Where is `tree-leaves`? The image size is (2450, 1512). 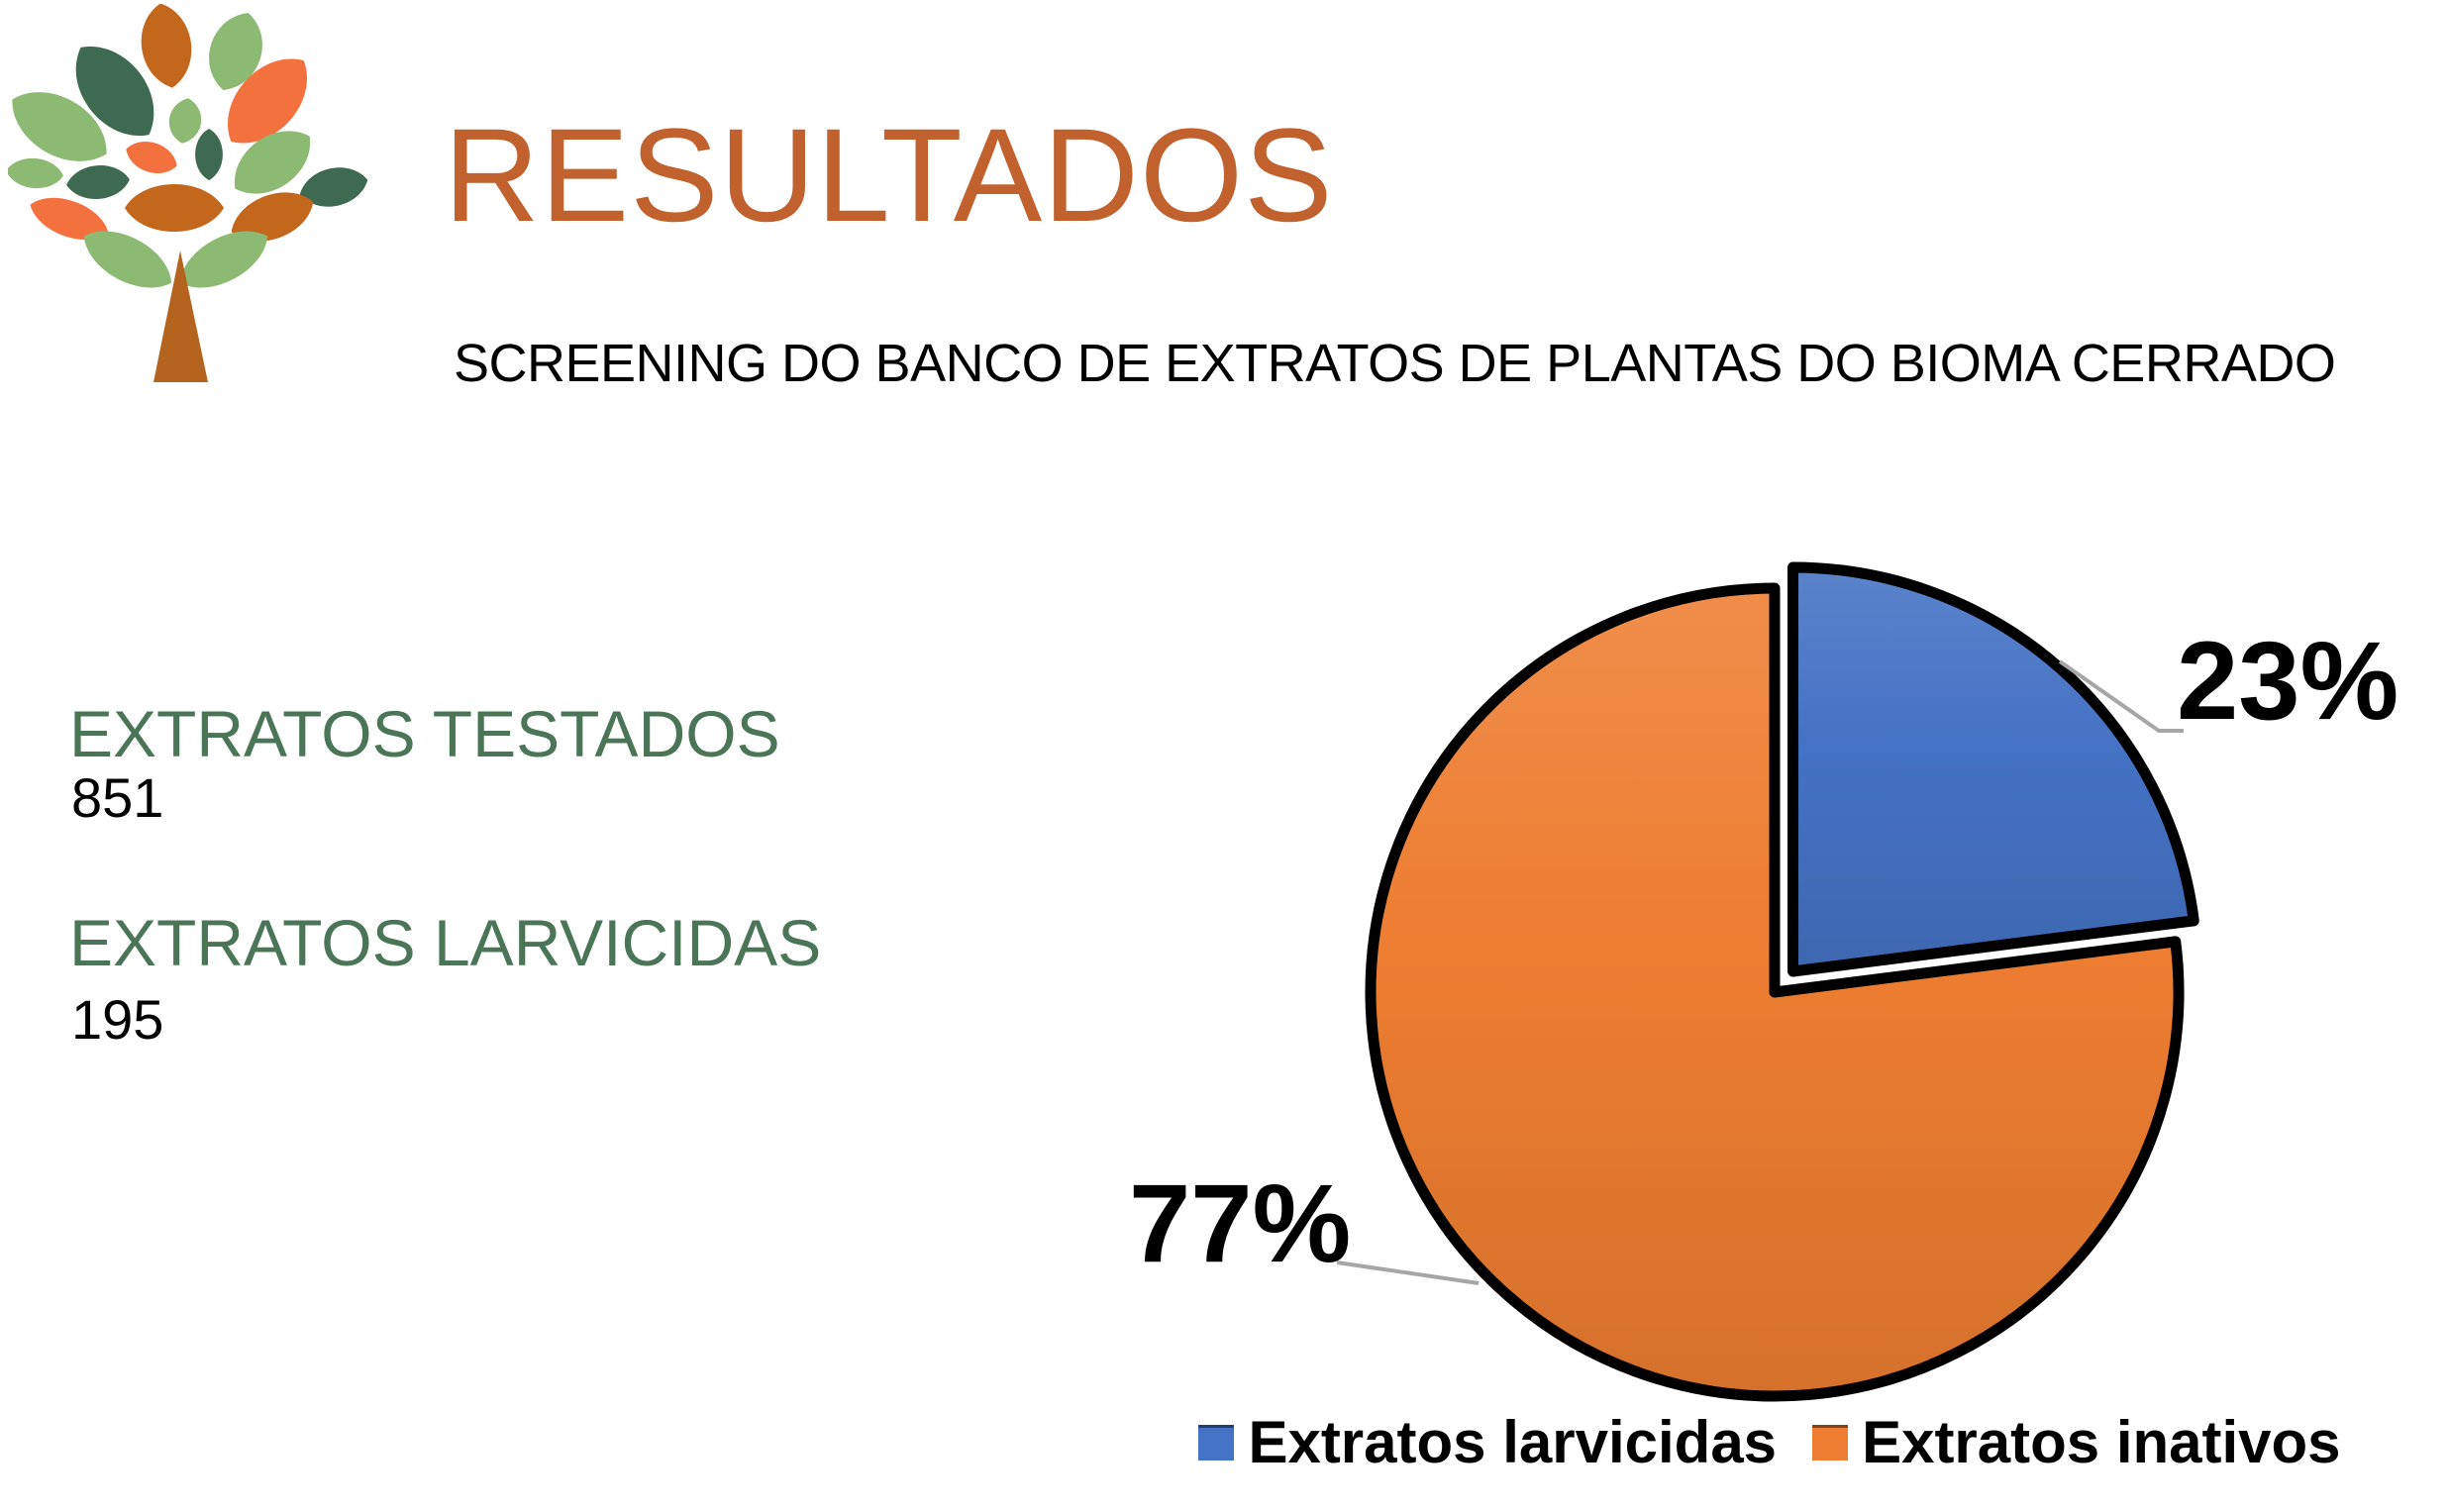 tree-leaves is located at coordinates (190, 193).